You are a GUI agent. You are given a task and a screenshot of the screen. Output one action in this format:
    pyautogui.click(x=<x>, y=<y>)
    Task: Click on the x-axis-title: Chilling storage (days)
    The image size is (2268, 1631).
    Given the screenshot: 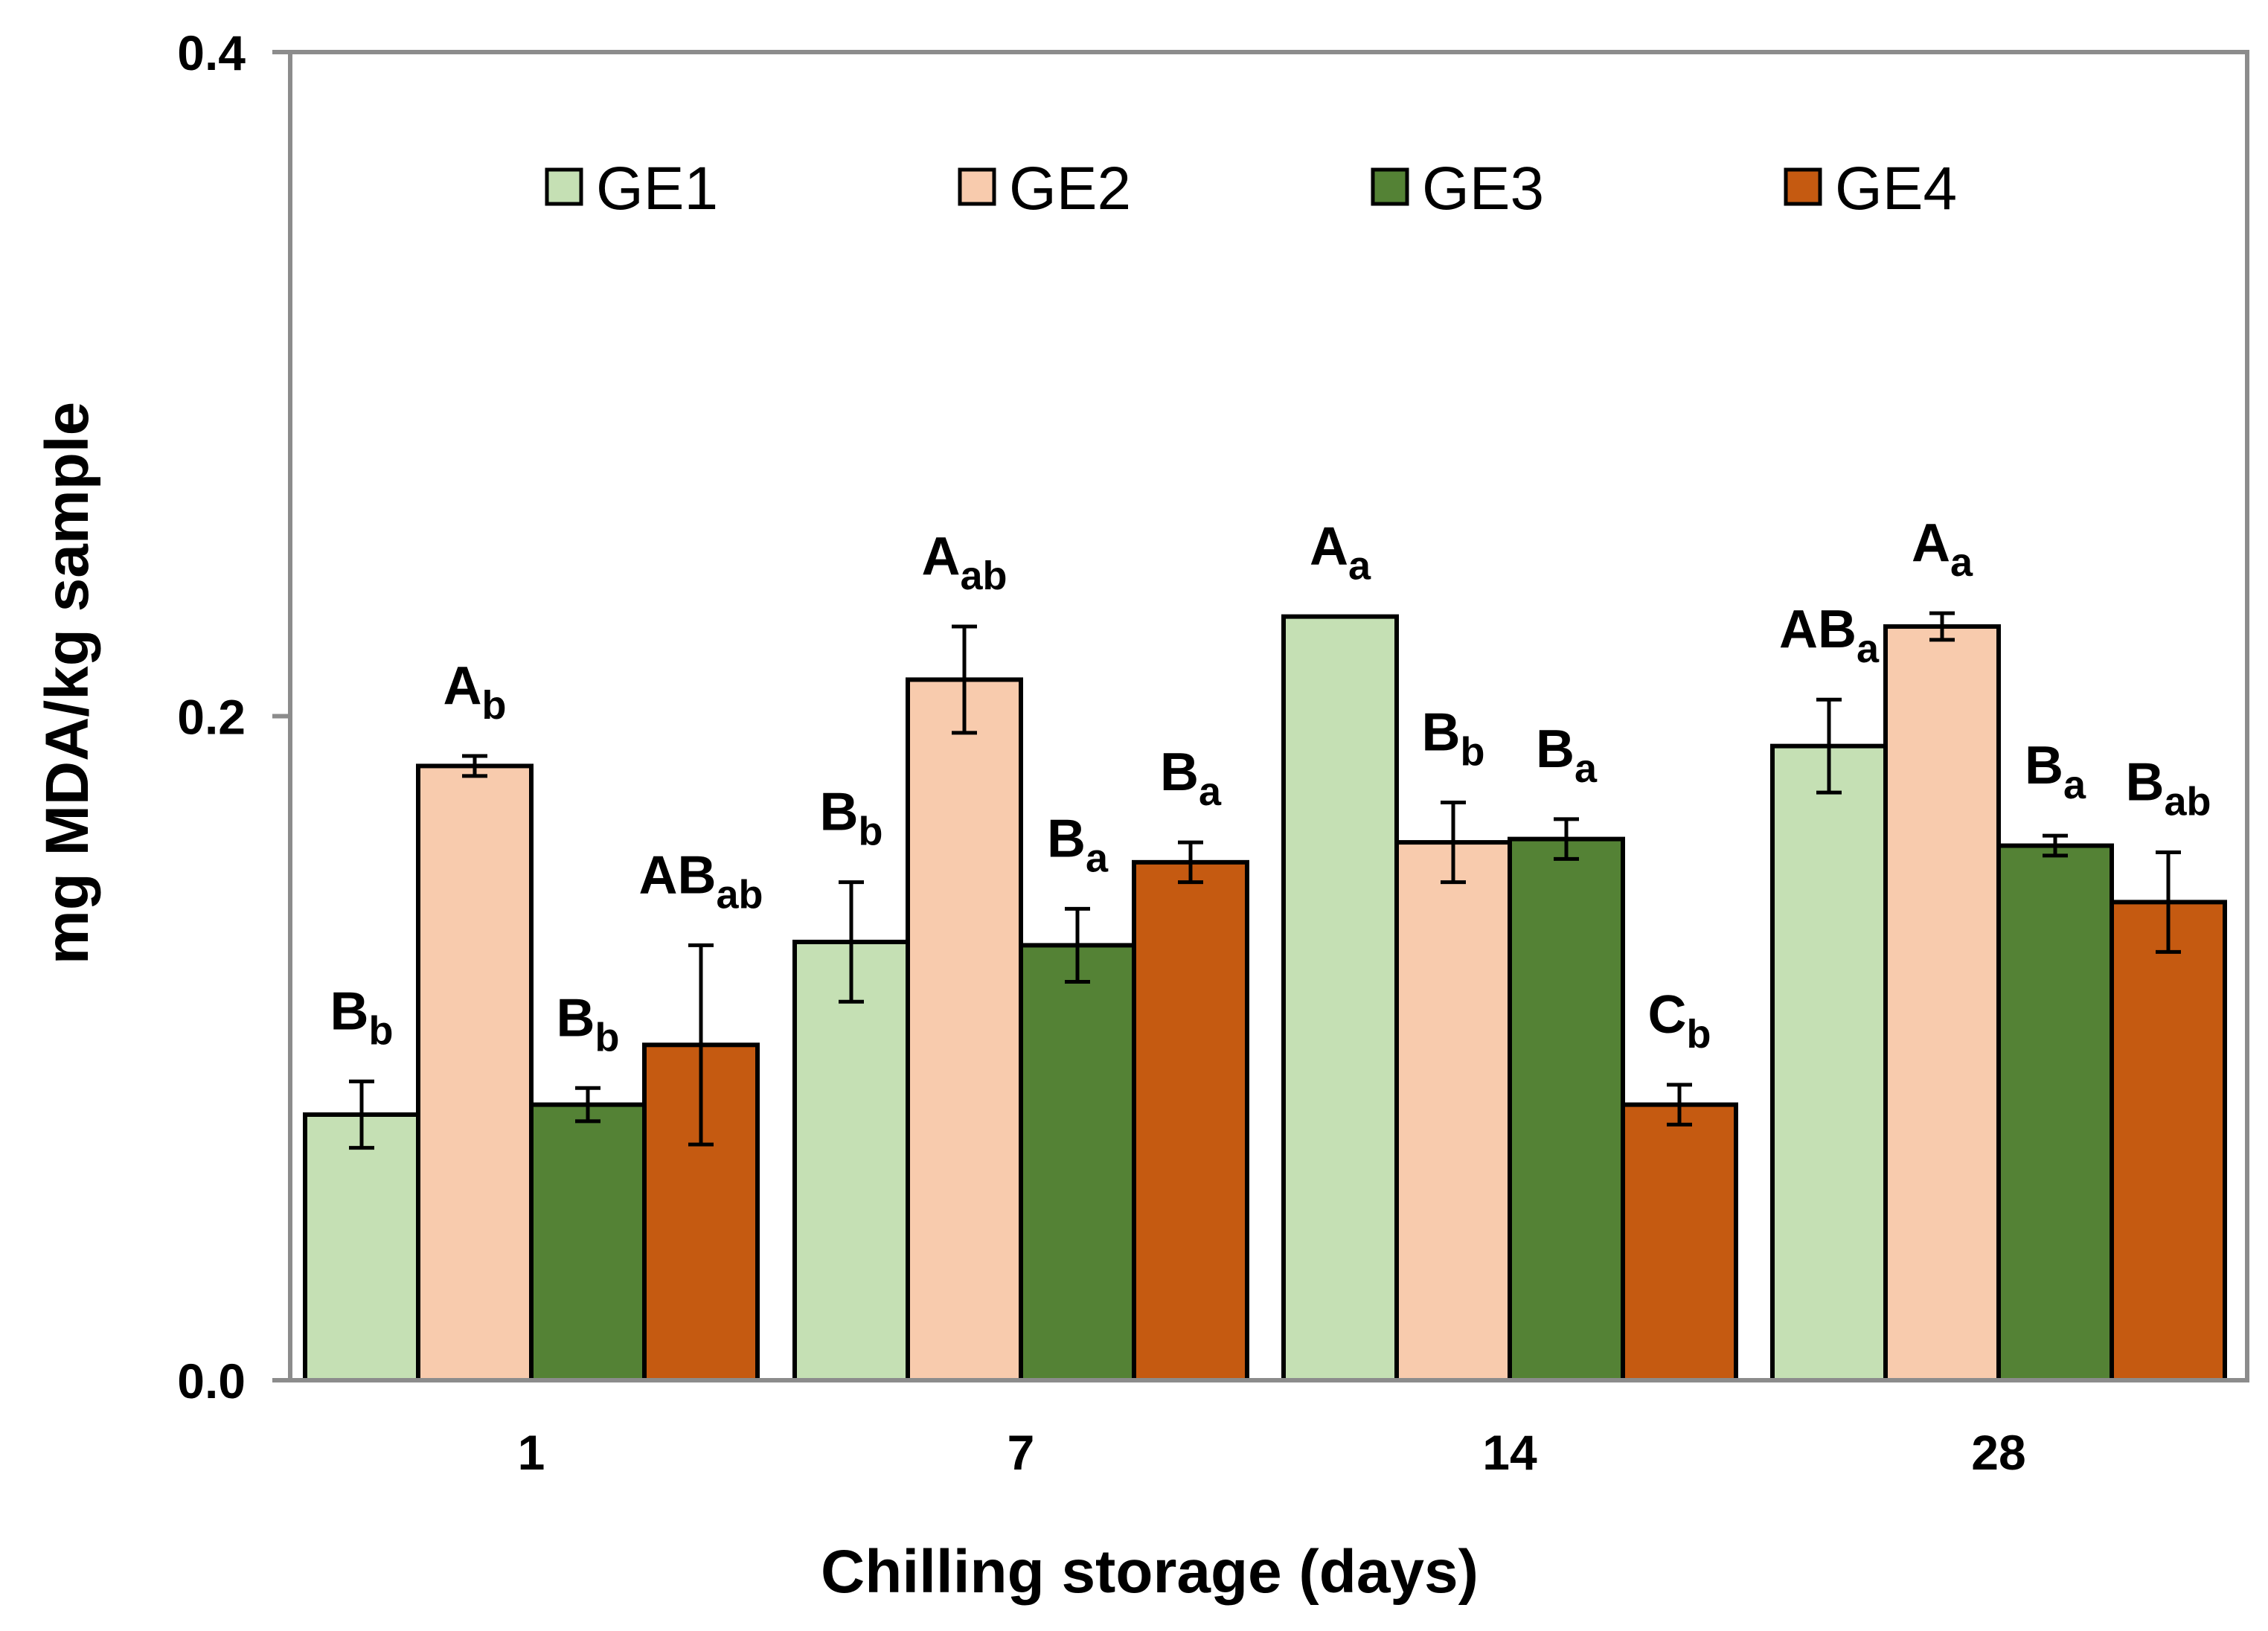 What is the action you would take?
    pyautogui.click(x=1150, y=1572)
    